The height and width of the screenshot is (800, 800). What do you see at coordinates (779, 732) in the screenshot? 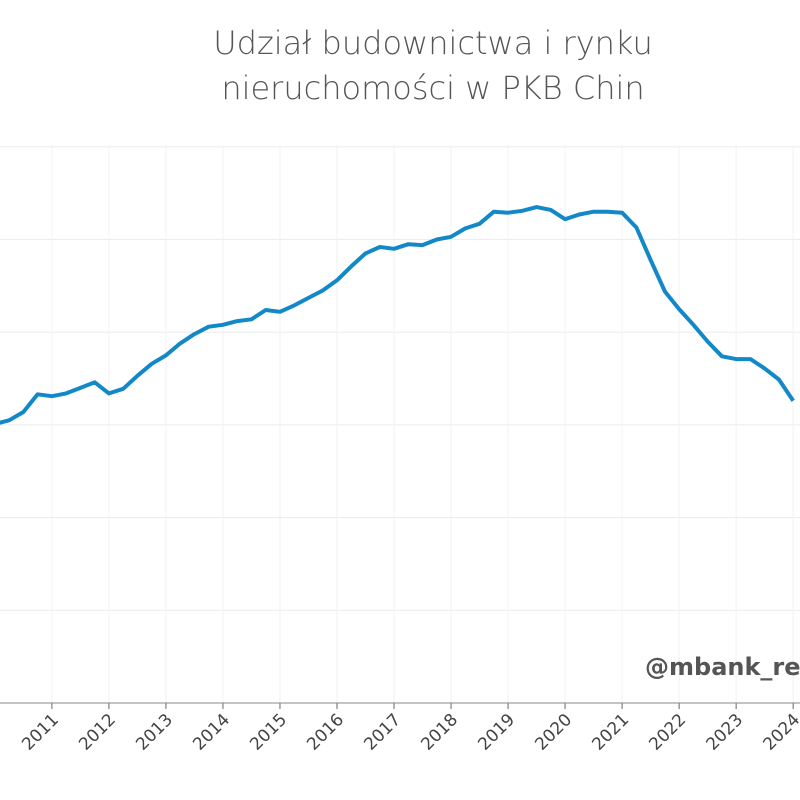
I see `x-tick-label: 2024` at bounding box center [779, 732].